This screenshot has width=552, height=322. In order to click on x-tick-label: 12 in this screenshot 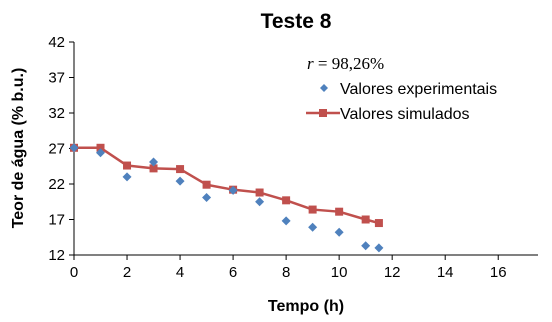, I will do `click(392, 272)`.